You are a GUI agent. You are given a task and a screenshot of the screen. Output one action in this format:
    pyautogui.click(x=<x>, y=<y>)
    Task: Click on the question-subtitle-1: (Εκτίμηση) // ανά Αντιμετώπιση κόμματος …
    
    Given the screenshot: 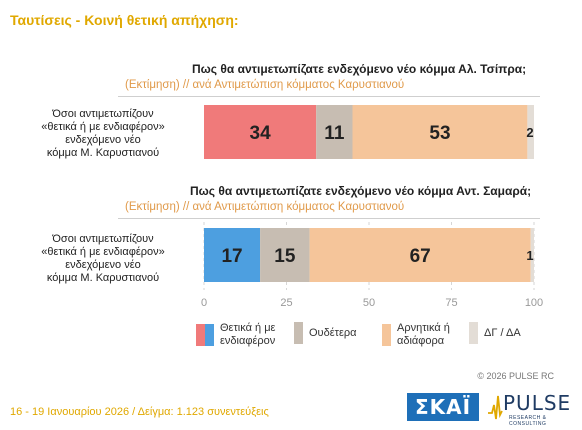 What is the action you would take?
    pyautogui.click(x=265, y=85)
    